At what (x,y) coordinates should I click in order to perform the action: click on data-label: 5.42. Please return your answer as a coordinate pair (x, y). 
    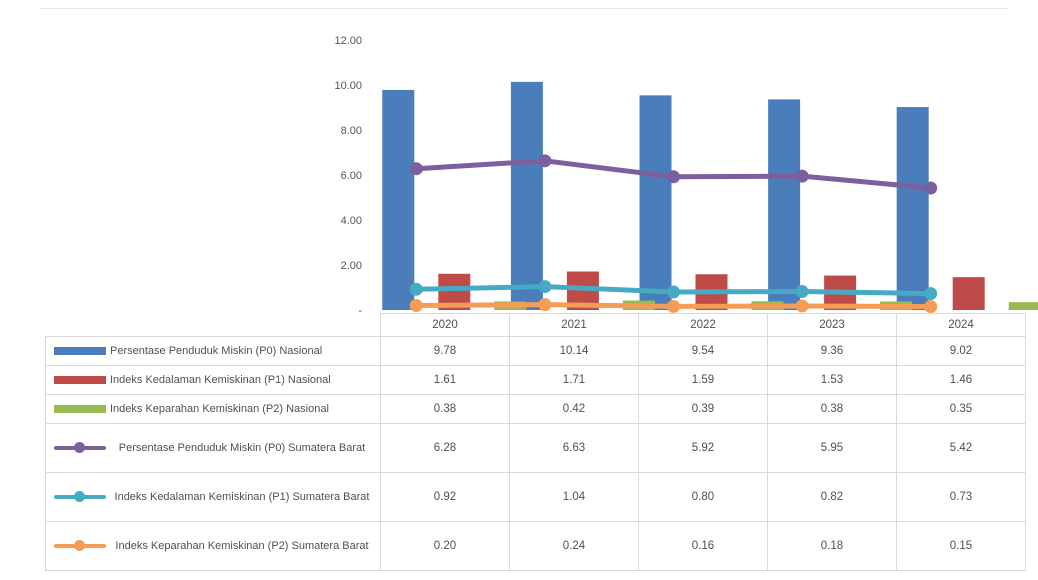
    Looking at the image, I should click on (961, 448).